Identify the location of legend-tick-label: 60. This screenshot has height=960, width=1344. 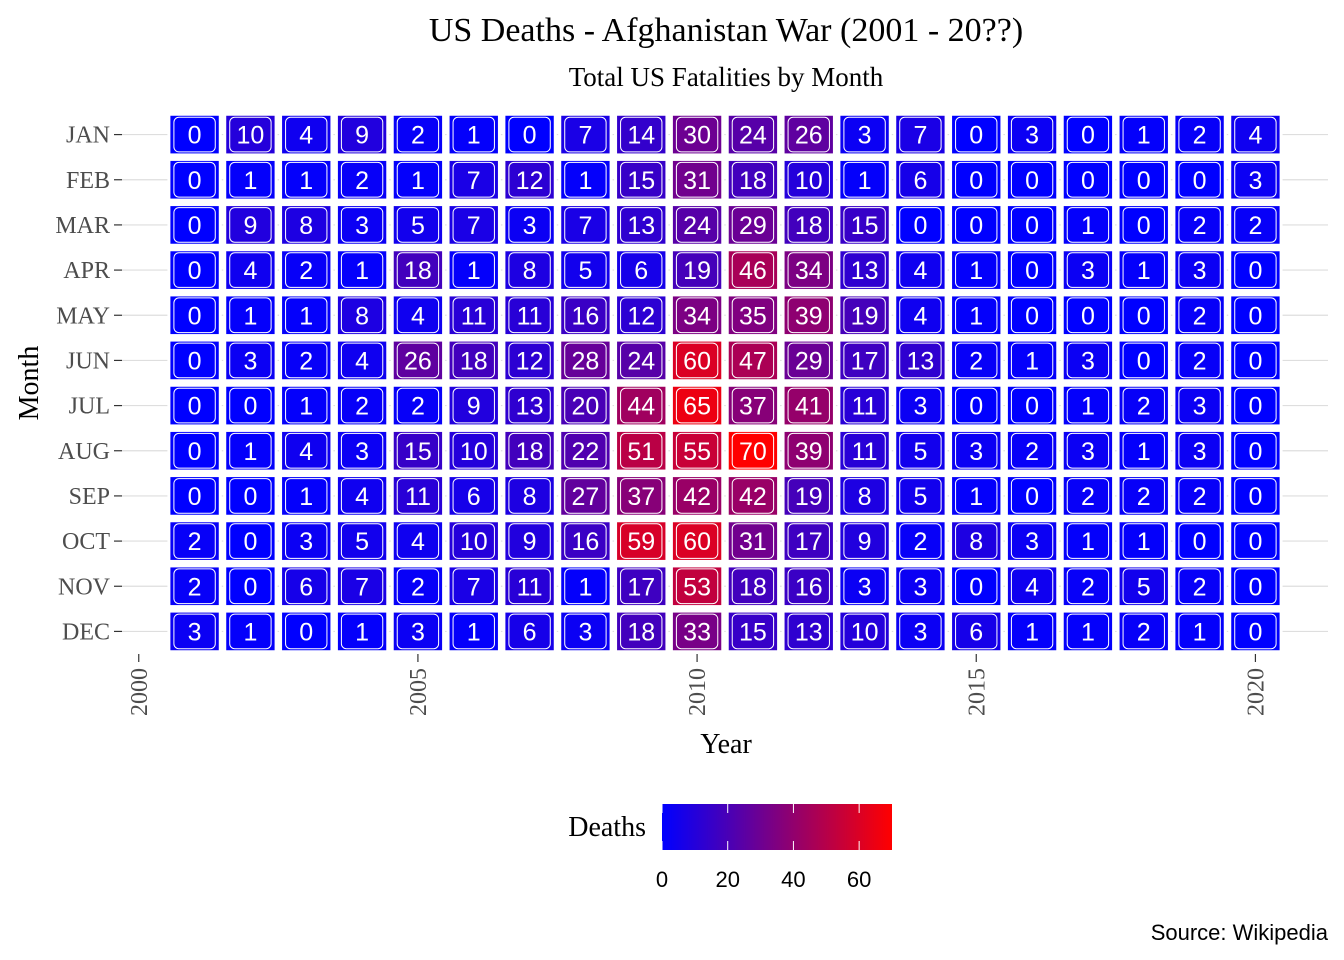
(859, 879).